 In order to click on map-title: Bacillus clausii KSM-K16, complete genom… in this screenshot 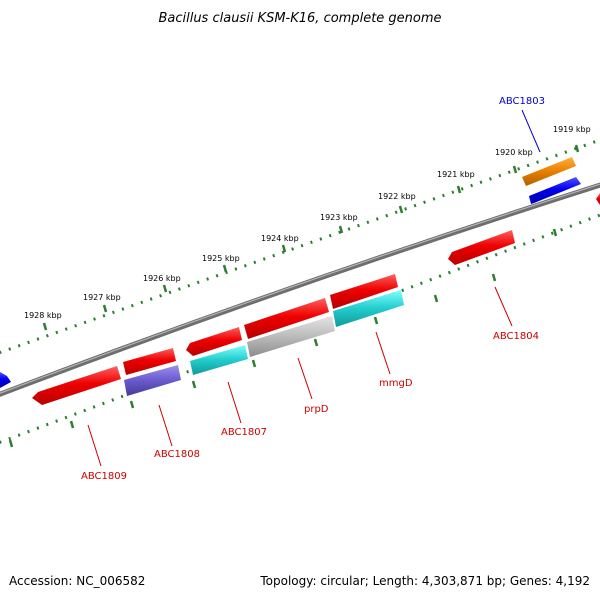, I will do `click(299, 18)`.